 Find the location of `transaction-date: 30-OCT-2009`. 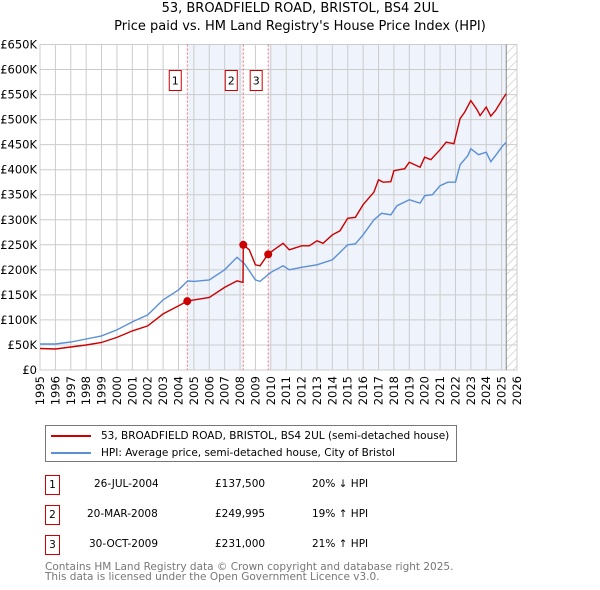

transaction-date: 30-OCT-2009 is located at coordinates (123, 544).